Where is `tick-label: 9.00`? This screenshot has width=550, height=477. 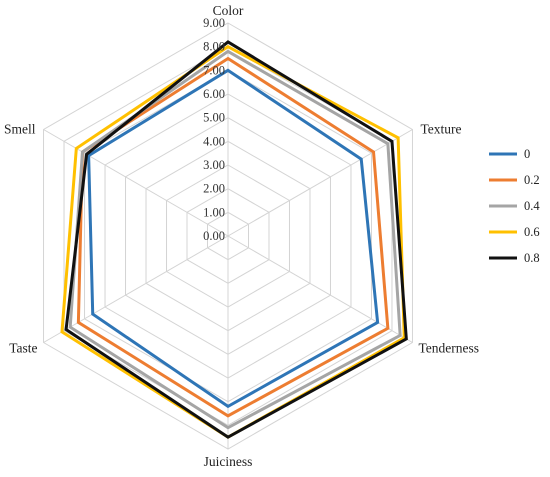 tick-label: 9.00 is located at coordinates (214, 23).